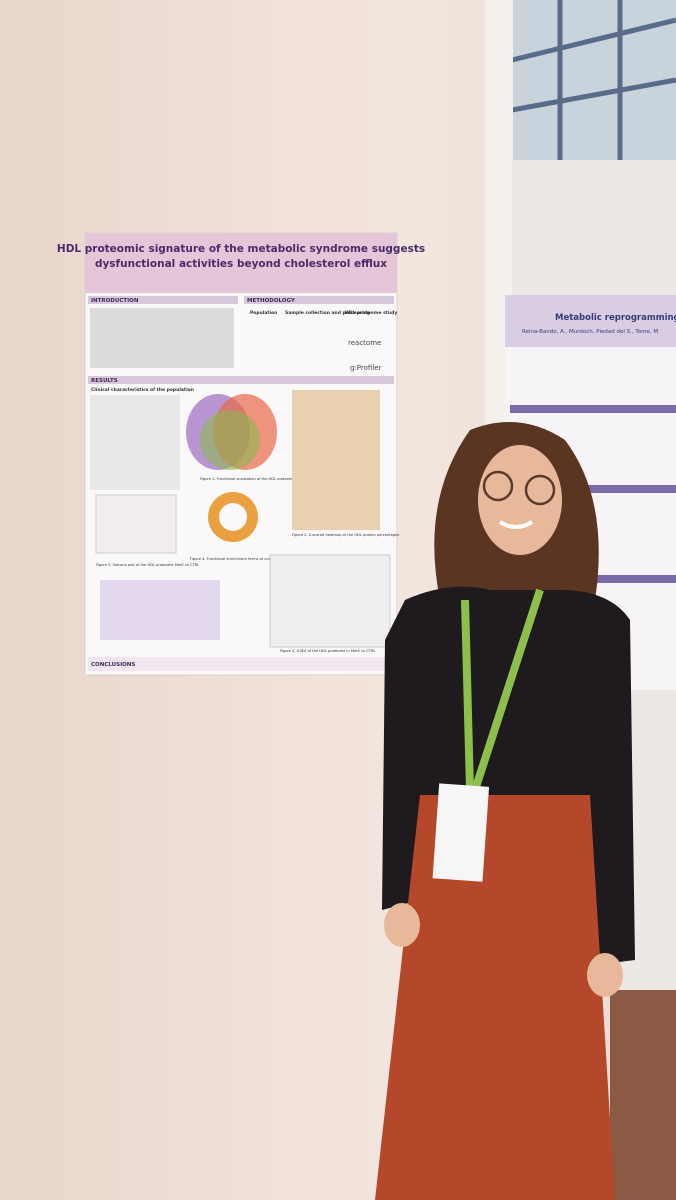 The height and width of the screenshot is (1200, 676). Describe the element at coordinates (233, 517) in the screenshot. I see `chord` at that location.